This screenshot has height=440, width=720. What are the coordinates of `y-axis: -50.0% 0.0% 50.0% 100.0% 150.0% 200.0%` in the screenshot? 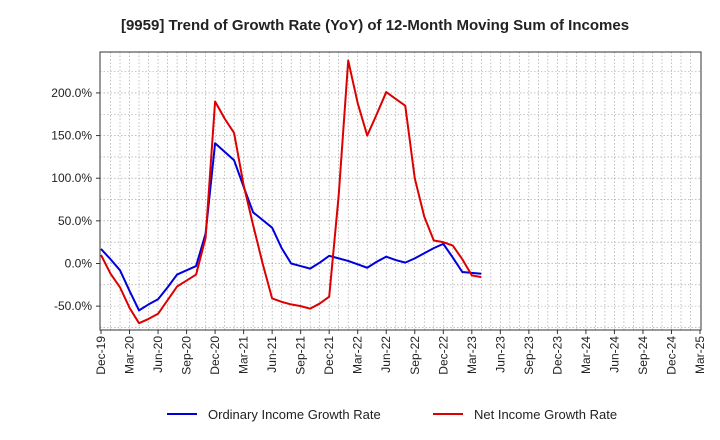 It's located at (75, 199).